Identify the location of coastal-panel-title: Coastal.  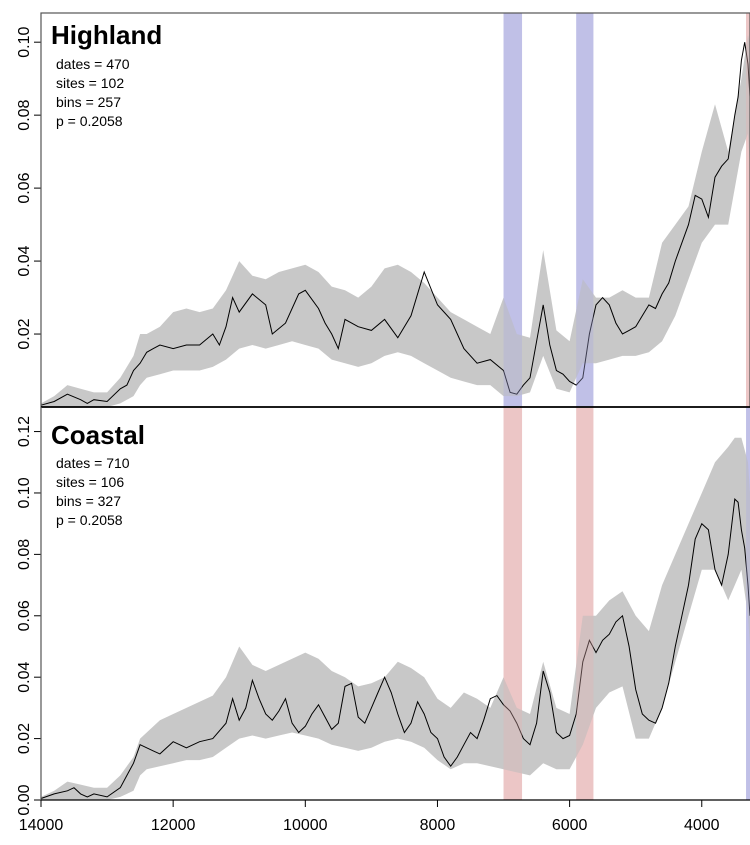
(98, 435).